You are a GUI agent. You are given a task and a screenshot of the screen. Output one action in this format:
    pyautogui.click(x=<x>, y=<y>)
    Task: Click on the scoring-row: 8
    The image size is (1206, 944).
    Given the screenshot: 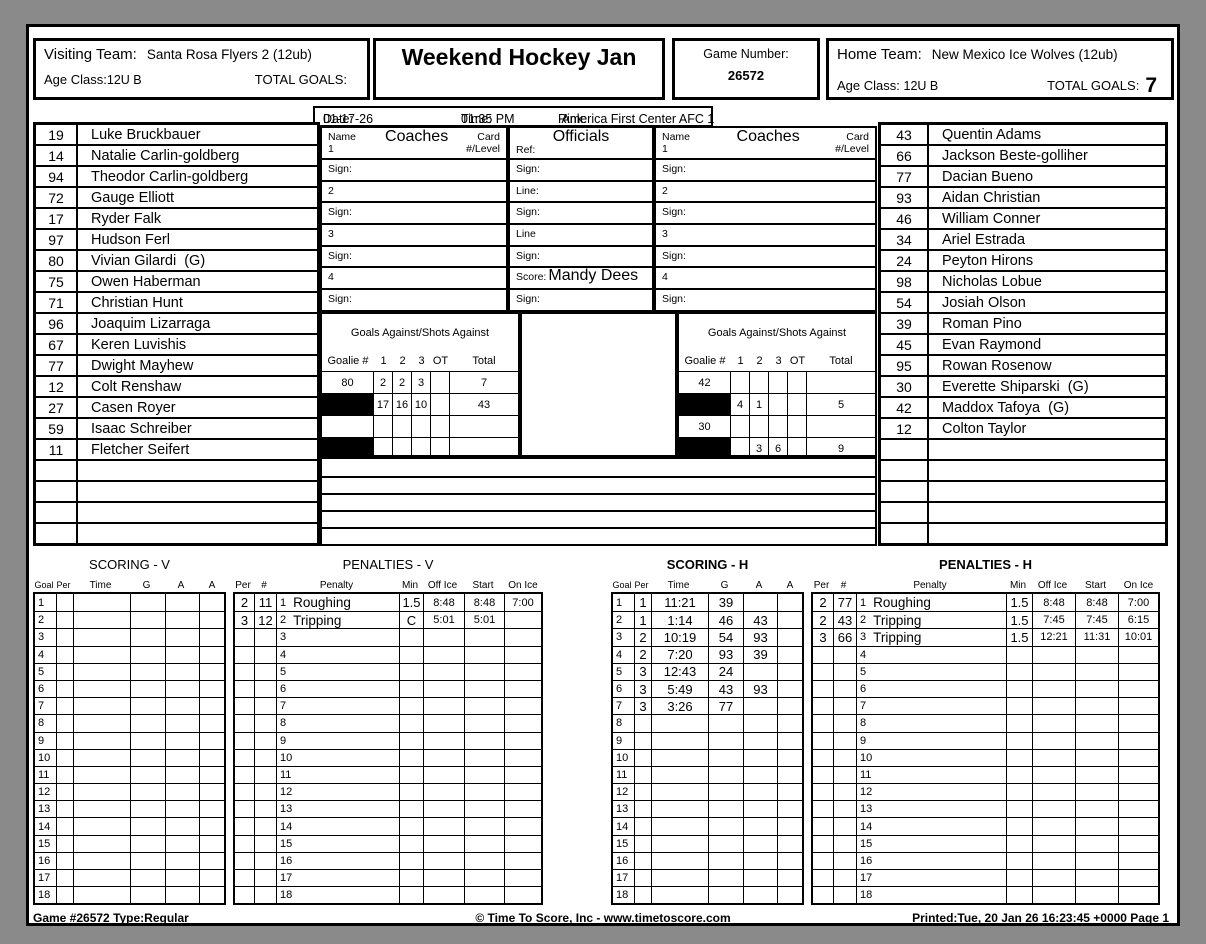 What is the action you would take?
    pyautogui.click(x=707, y=723)
    